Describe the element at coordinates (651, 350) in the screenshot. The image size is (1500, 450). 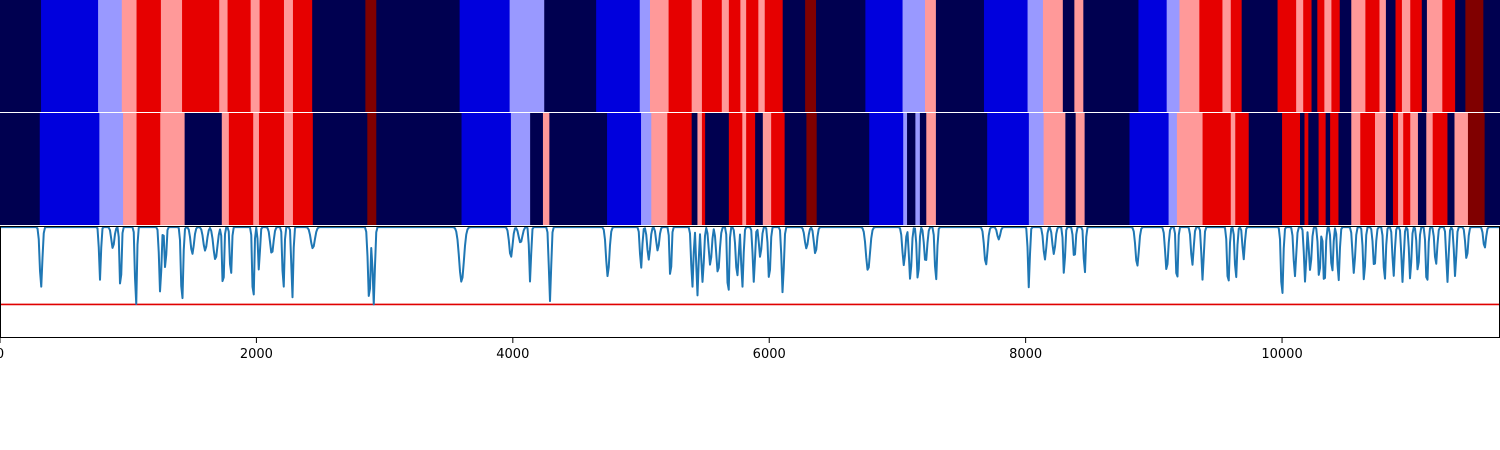
I see `x-axis: 0 2000 4000 6000 8000 10000` at that location.